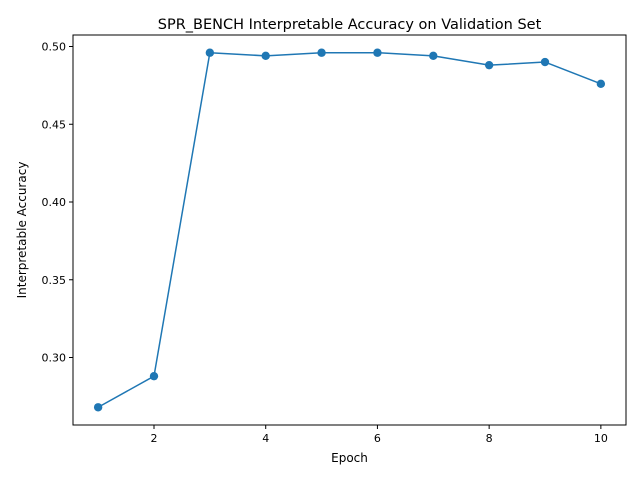 This screenshot has width=640, height=484. Describe the element at coordinates (349, 458) in the screenshot. I see `x-axis-label: Epoch` at that location.